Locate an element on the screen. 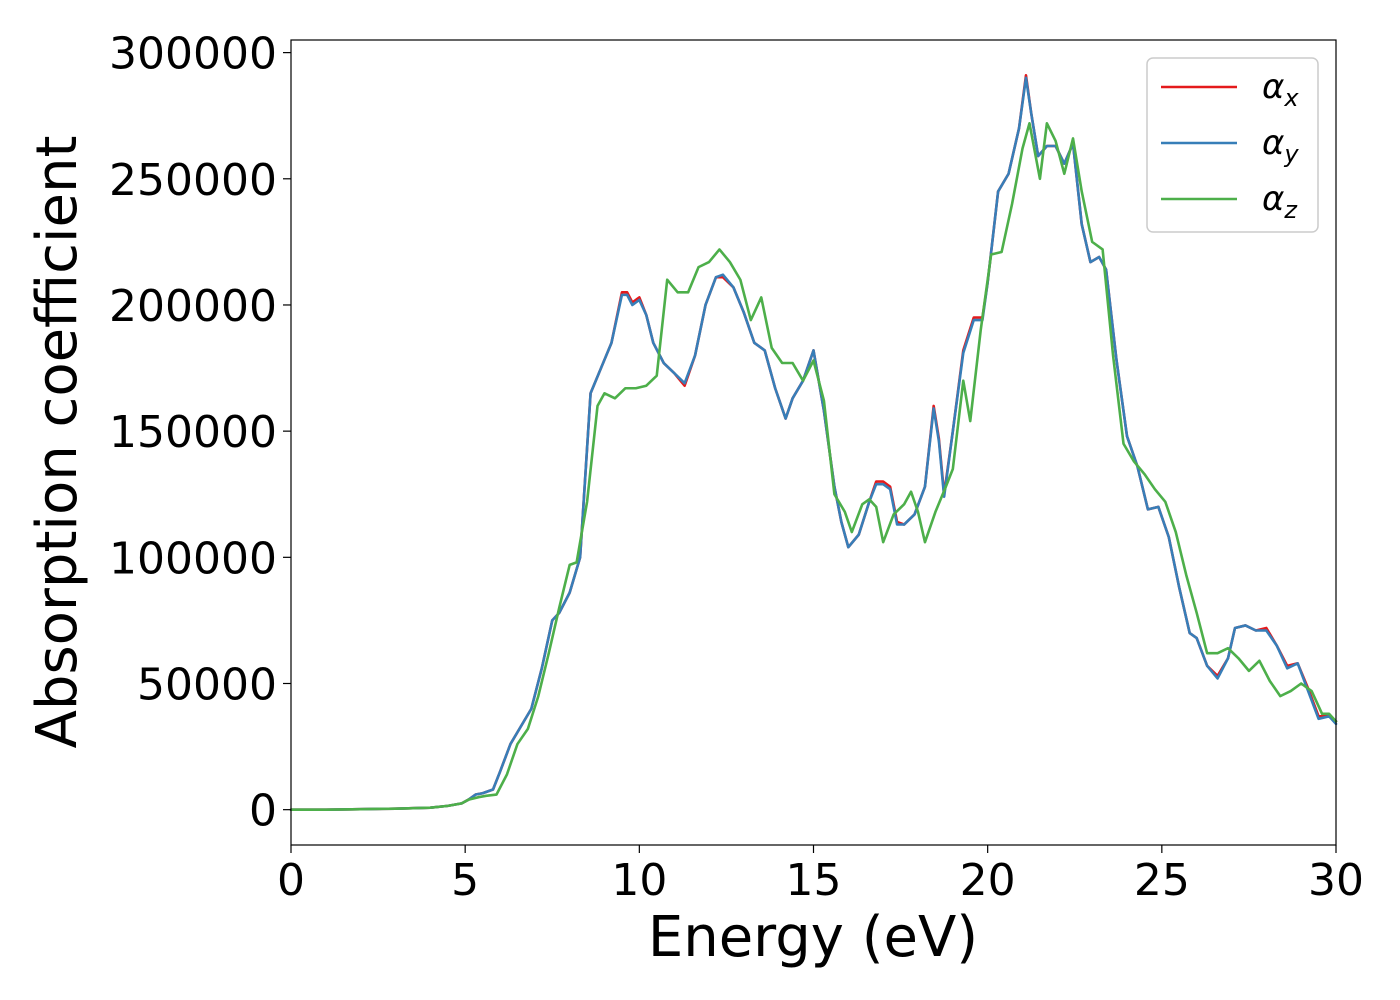 The height and width of the screenshot is (1000, 1400). x-tick-label: 5 is located at coordinates (465, 880).